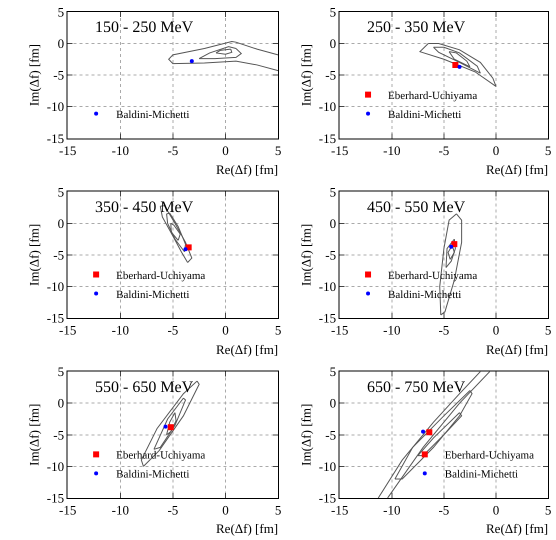 Image resolution: width=556 pixels, height=540 pixels. What do you see at coordinates (416, 207) in the screenshot?
I see `text: 450 - 550 MeV` at bounding box center [416, 207].